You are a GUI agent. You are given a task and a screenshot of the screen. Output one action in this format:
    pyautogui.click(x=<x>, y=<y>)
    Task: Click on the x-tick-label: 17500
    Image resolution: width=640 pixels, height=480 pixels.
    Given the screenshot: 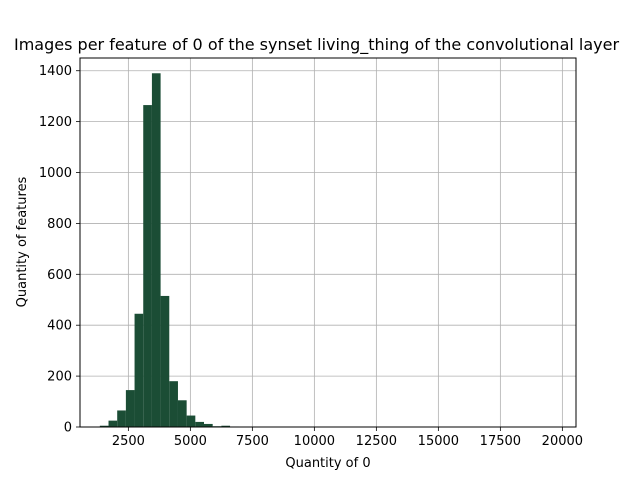 What is the action you would take?
    pyautogui.click(x=500, y=441)
    